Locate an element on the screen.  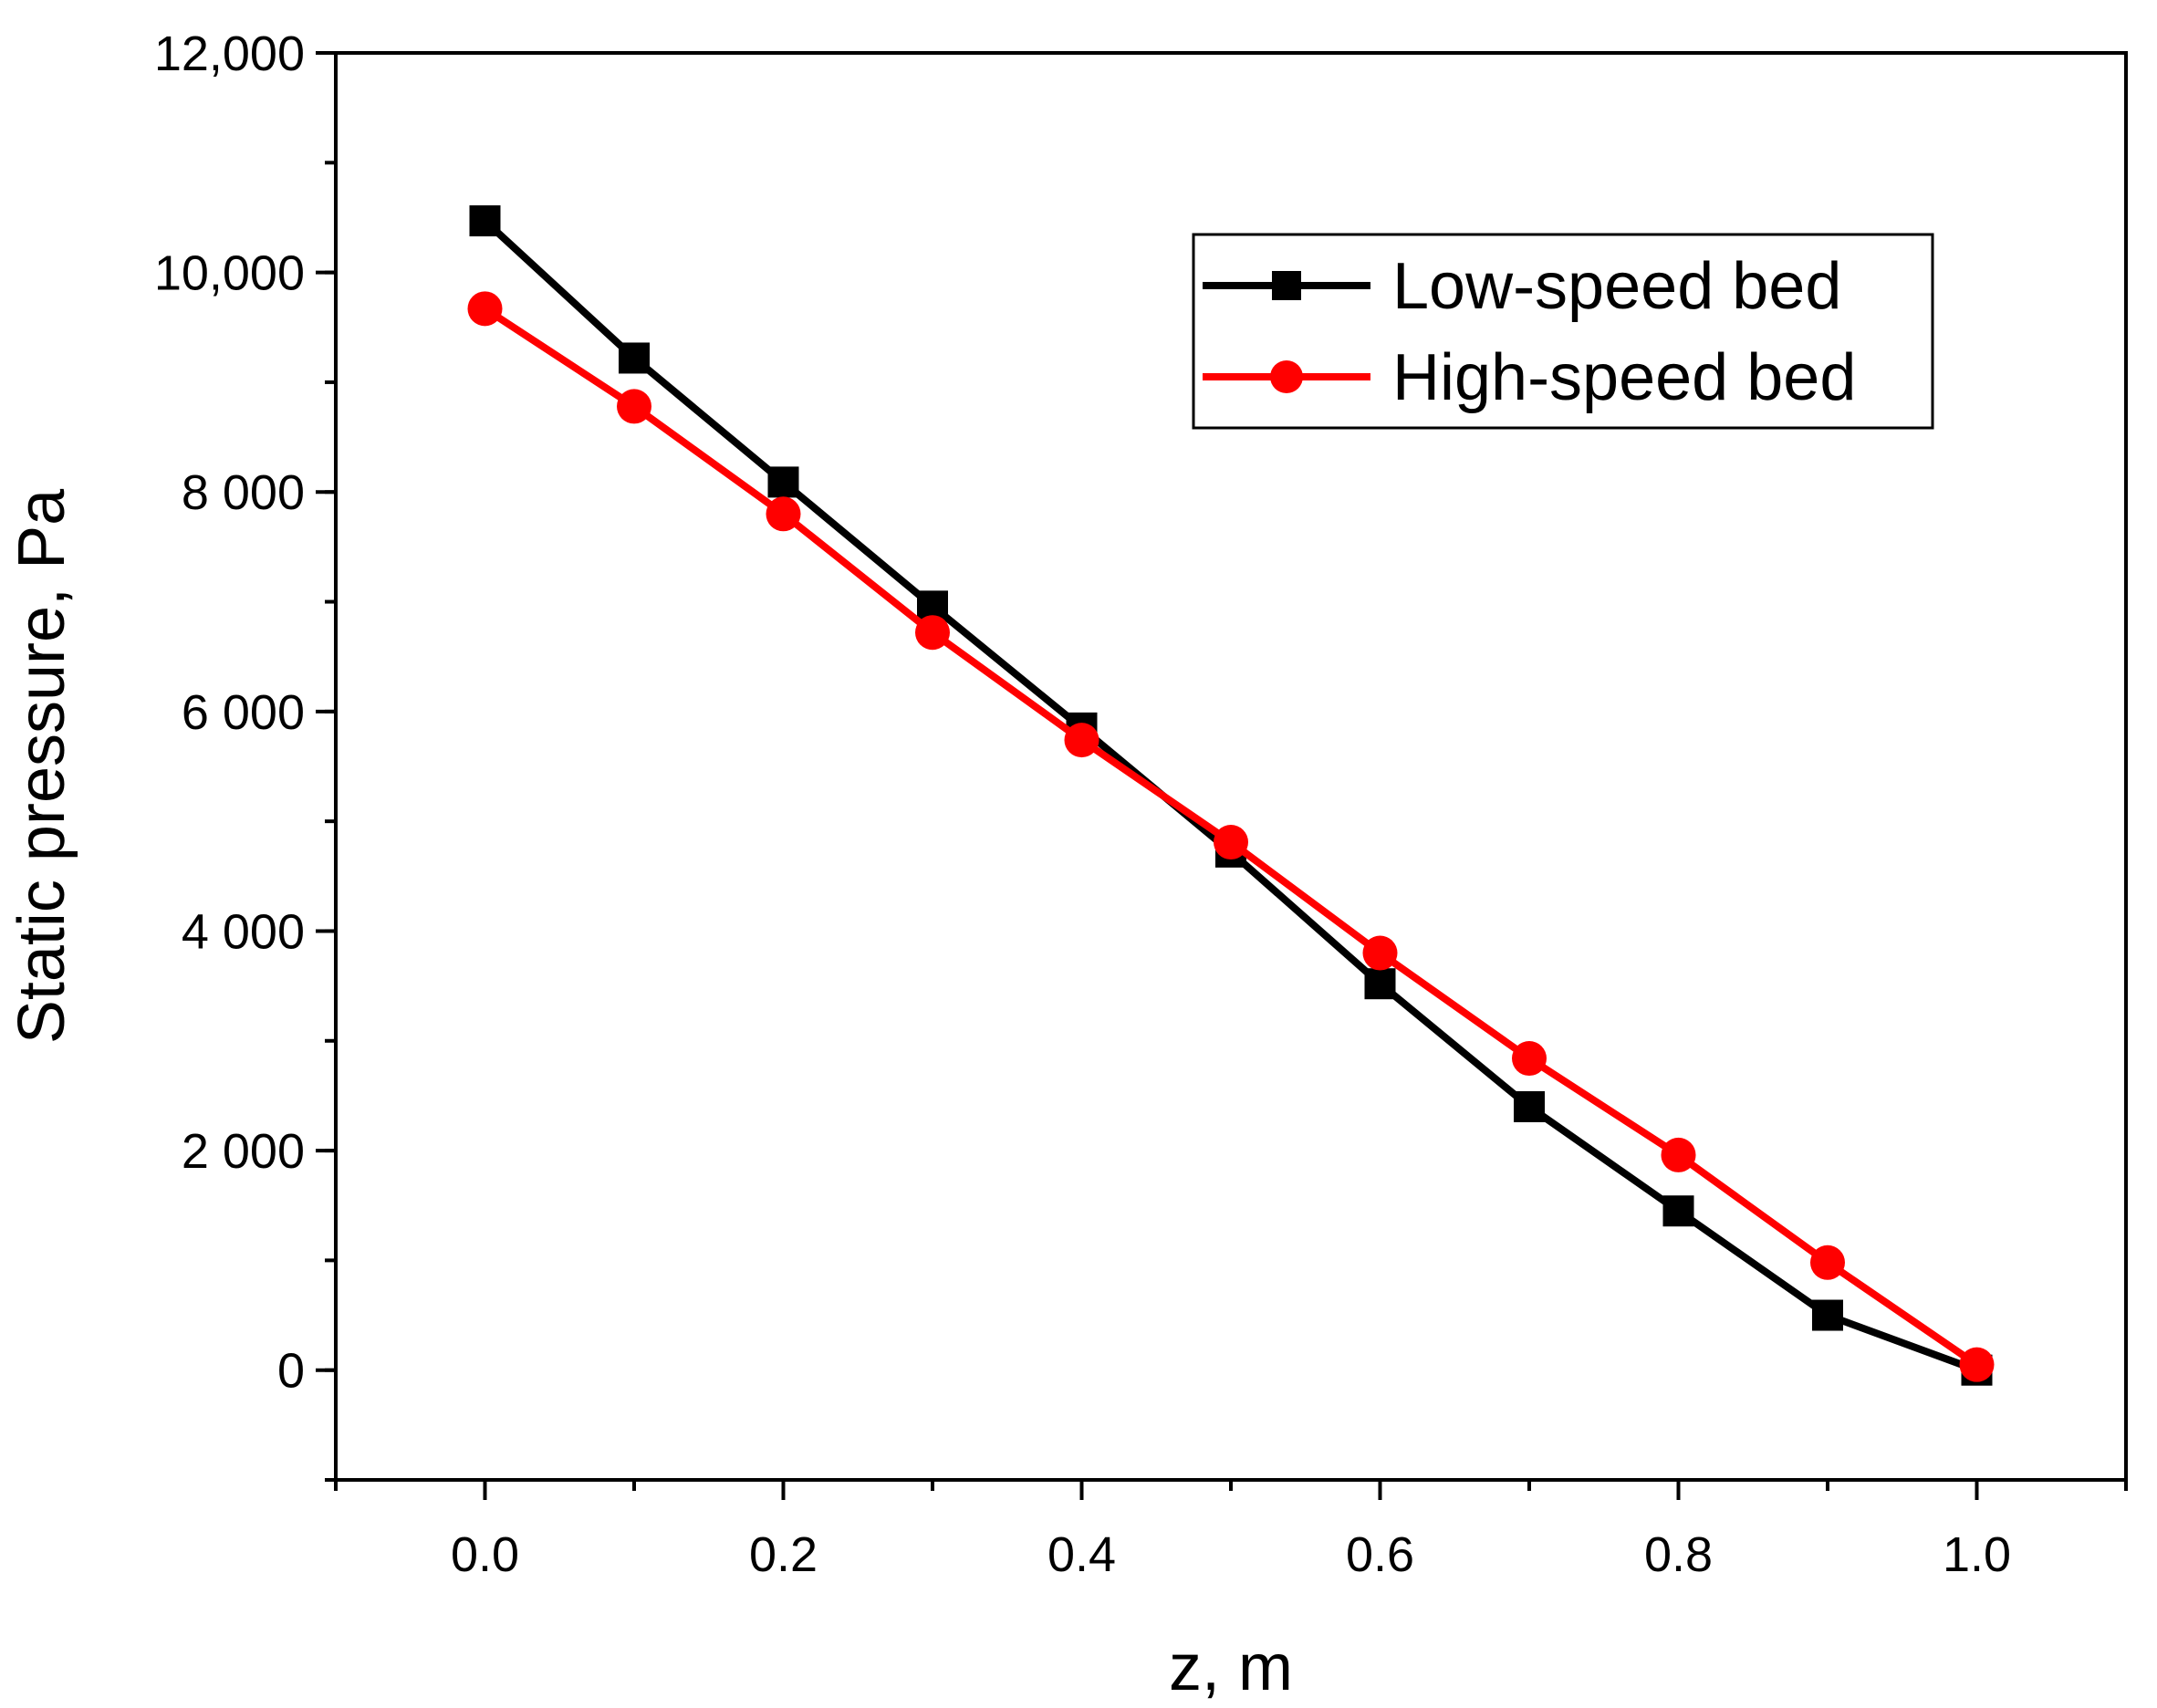
y-axis-title: Static pressure, Pa is located at coordinates (42, 766).